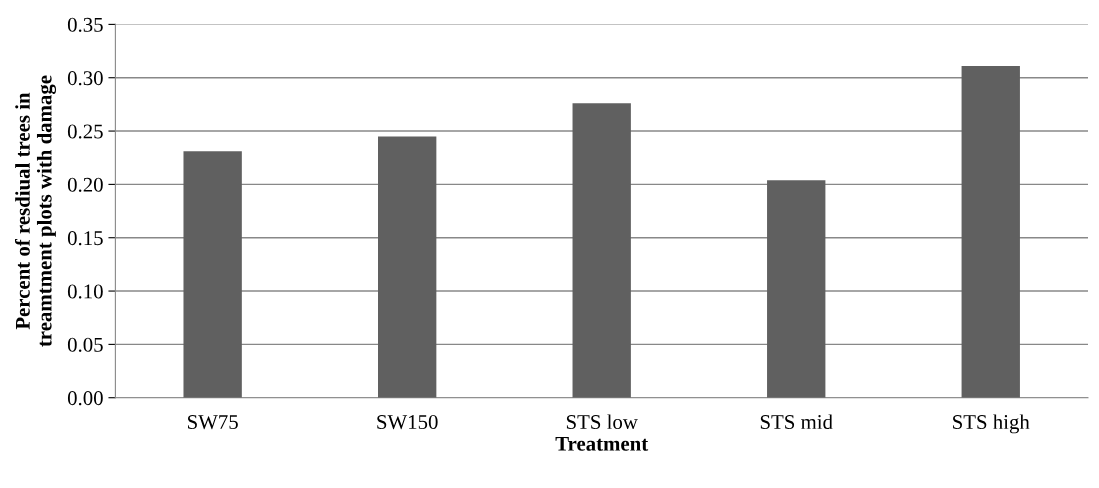 The height and width of the screenshot is (488, 1099). What do you see at coordinates (602, 443) in the screenshot?
I see `x-axis-title: Treatment` at bounding box center [602, 443].